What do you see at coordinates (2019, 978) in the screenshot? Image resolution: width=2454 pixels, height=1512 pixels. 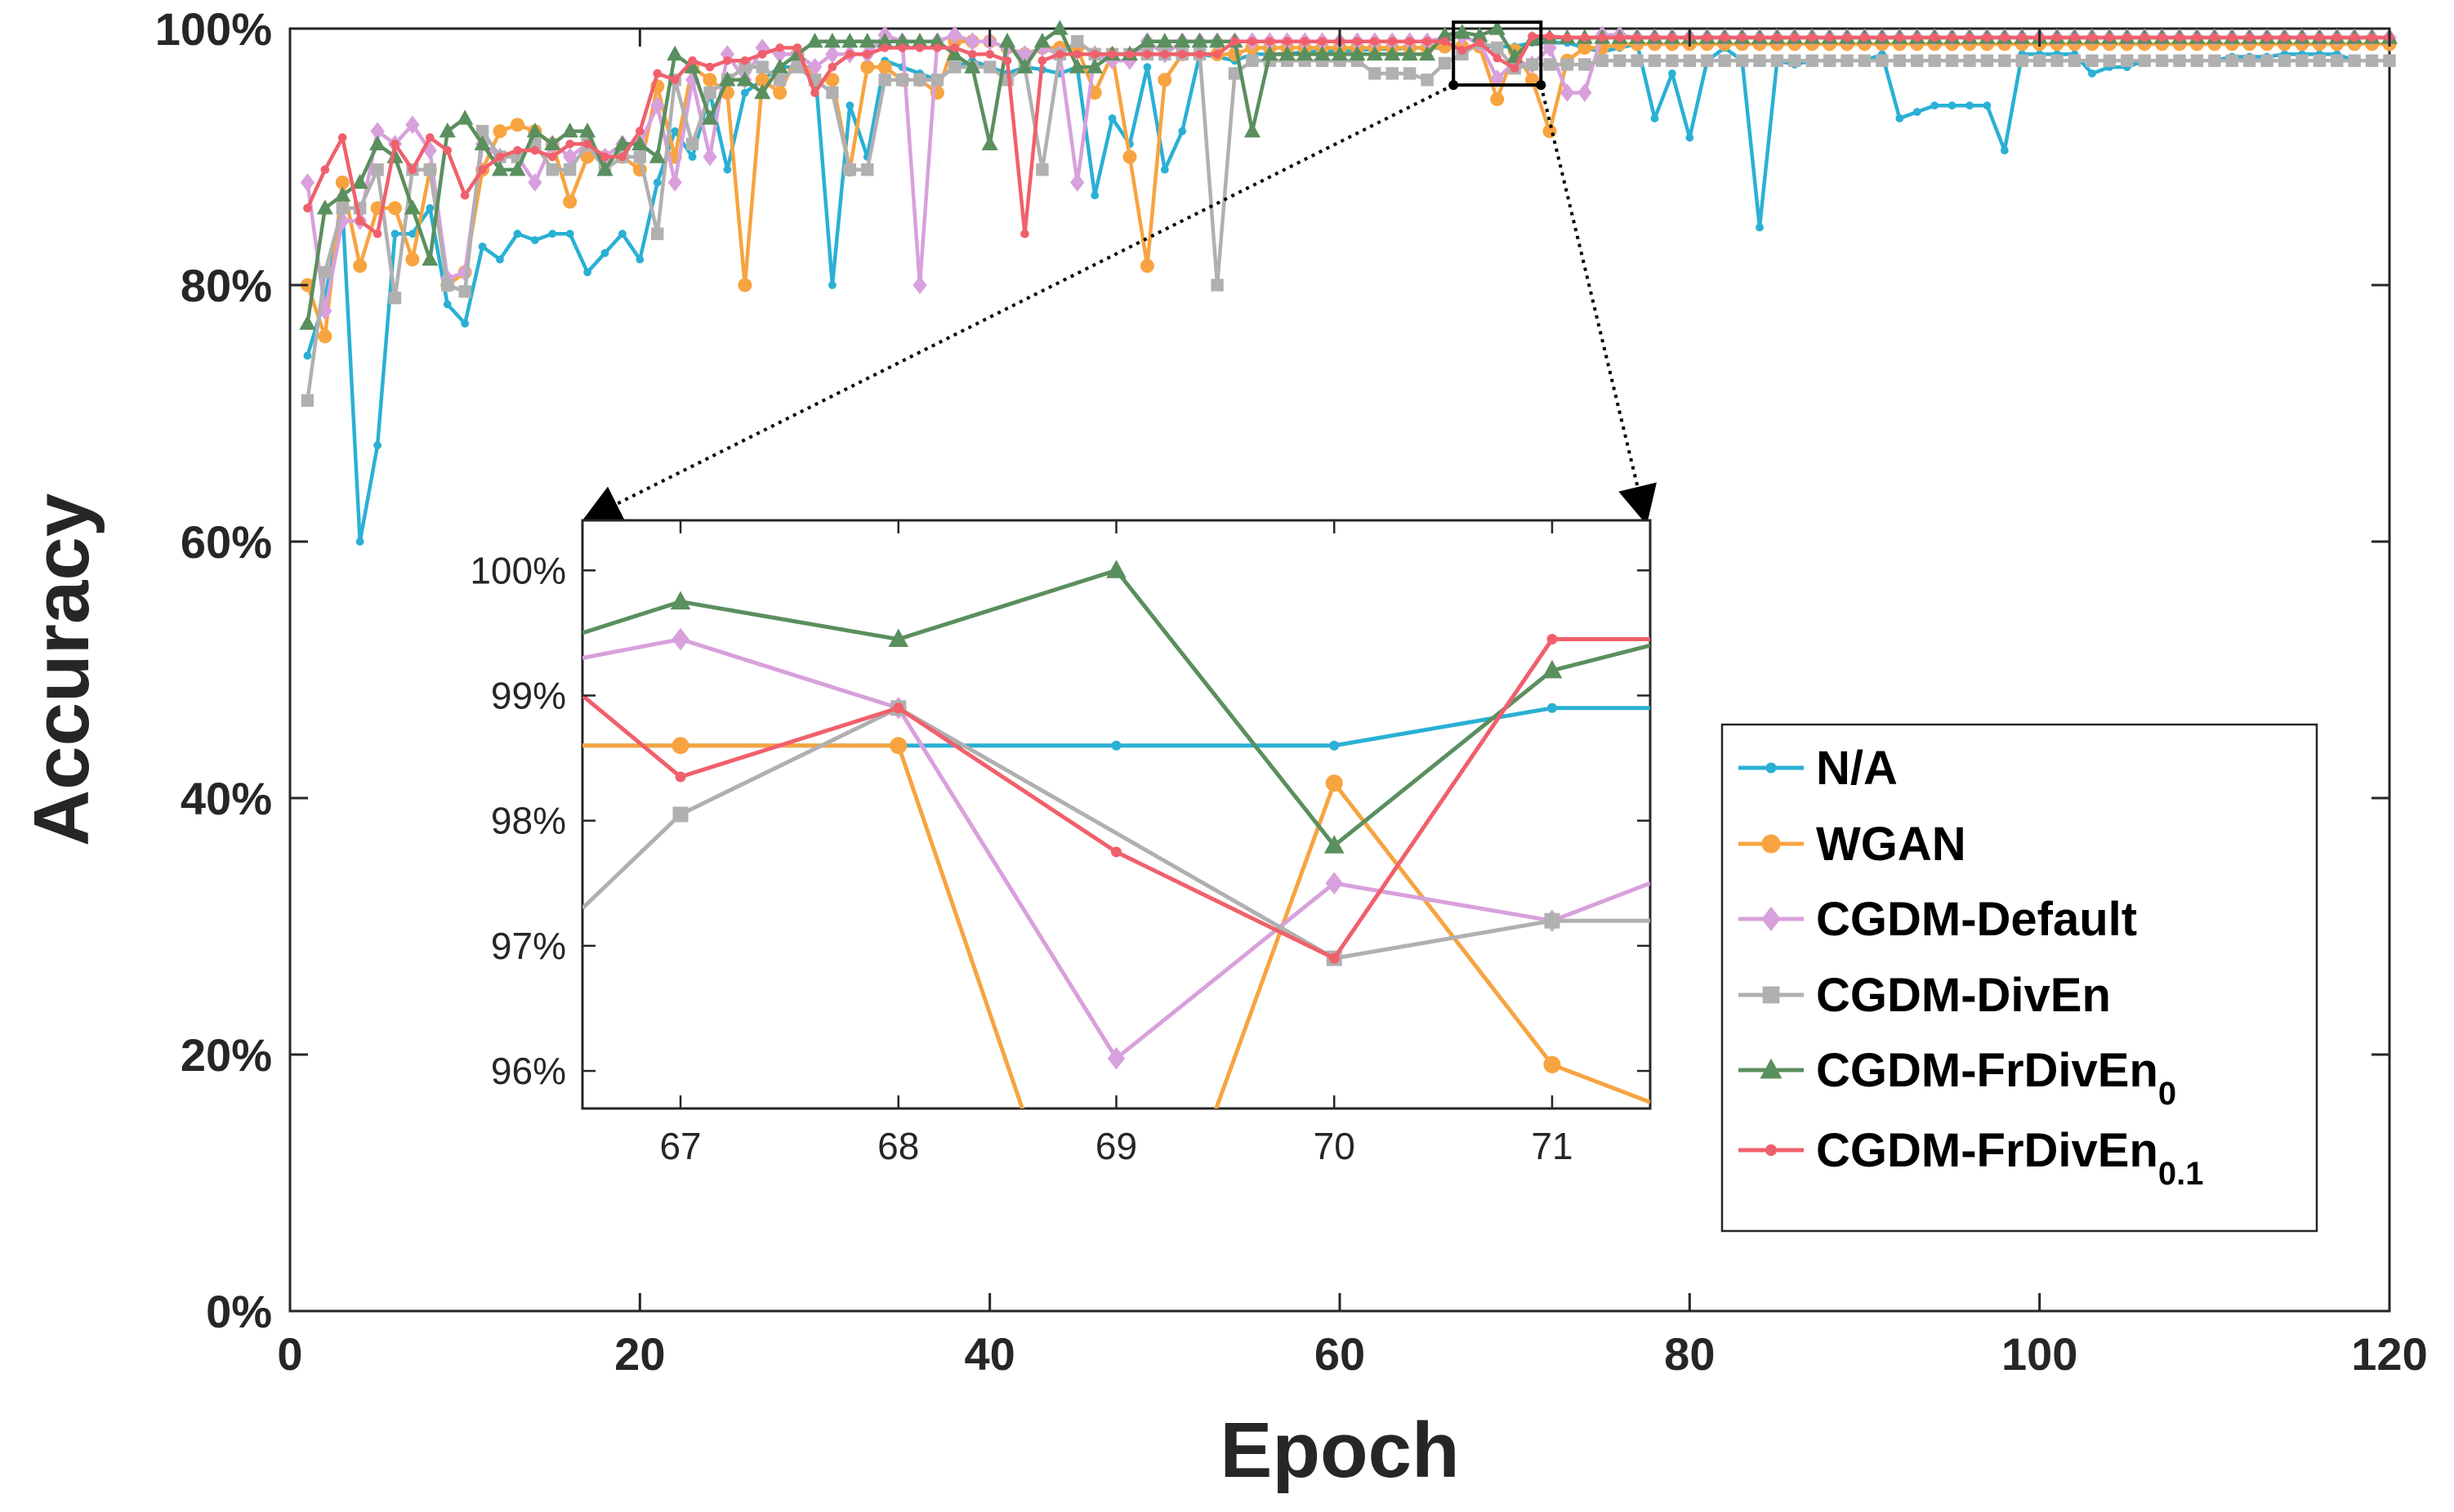 I see `legend-box` at bounding box center [2019, 978].